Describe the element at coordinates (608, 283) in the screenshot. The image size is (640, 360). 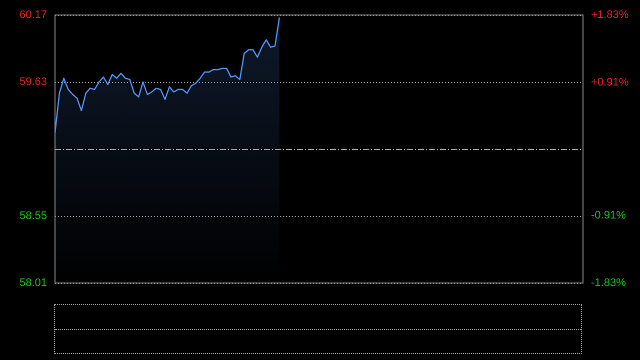
I see `y2-tick-label: -1.83%` at that location.